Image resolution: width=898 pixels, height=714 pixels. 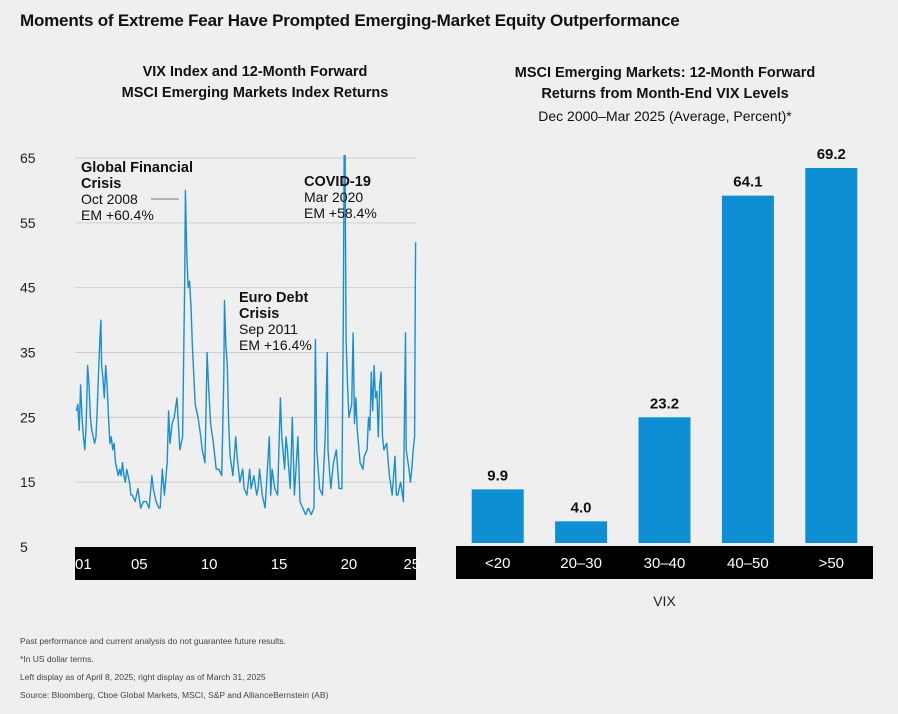 I want to click on x-axis-title: VIX, so click(x=664, y=601).